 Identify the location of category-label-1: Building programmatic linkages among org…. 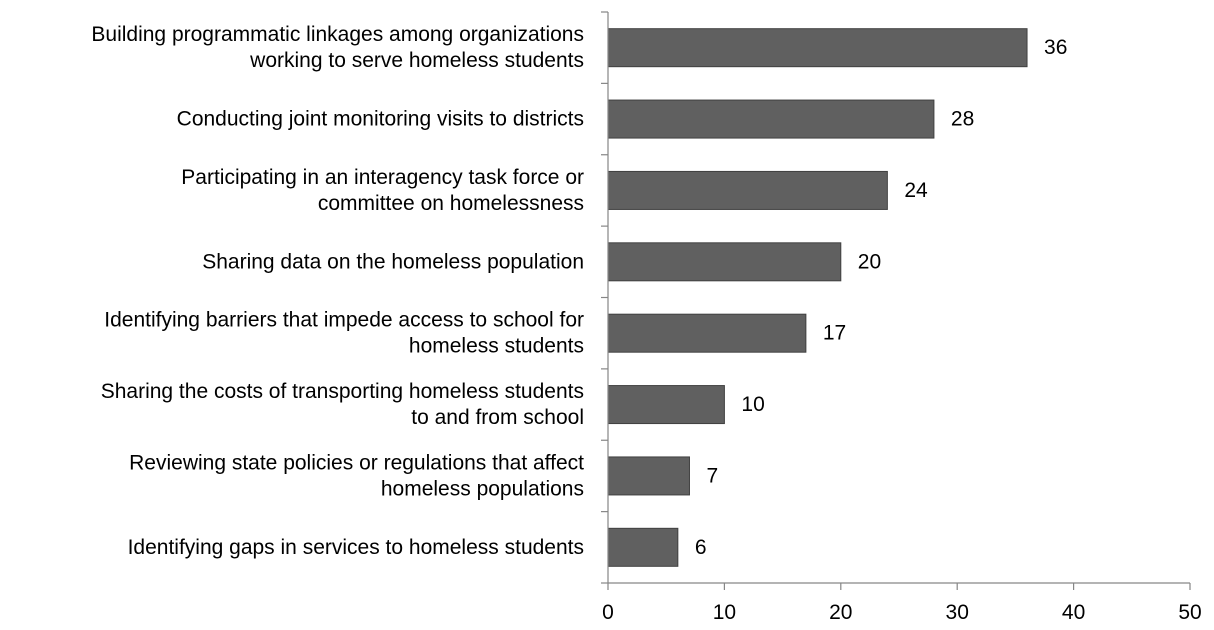
(337, 47).